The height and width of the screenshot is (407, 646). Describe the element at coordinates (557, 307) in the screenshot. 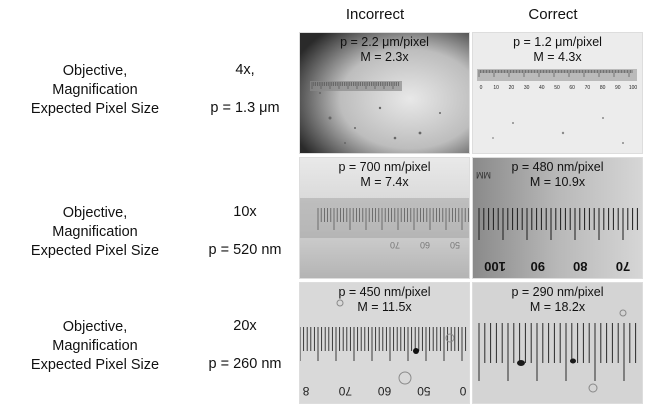

I see `magnification-value: M = 18.2x` at that location.